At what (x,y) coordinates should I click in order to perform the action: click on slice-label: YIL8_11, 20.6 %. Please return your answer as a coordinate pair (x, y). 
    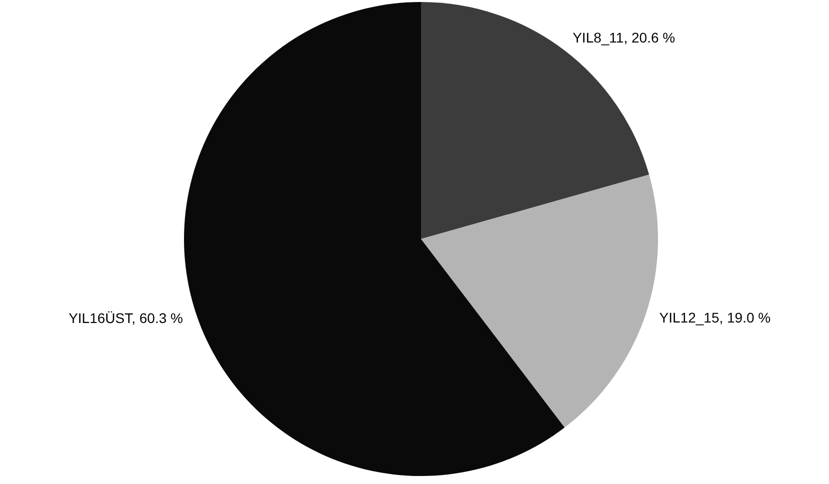
    Looking at the image, I should click on (624, 38).